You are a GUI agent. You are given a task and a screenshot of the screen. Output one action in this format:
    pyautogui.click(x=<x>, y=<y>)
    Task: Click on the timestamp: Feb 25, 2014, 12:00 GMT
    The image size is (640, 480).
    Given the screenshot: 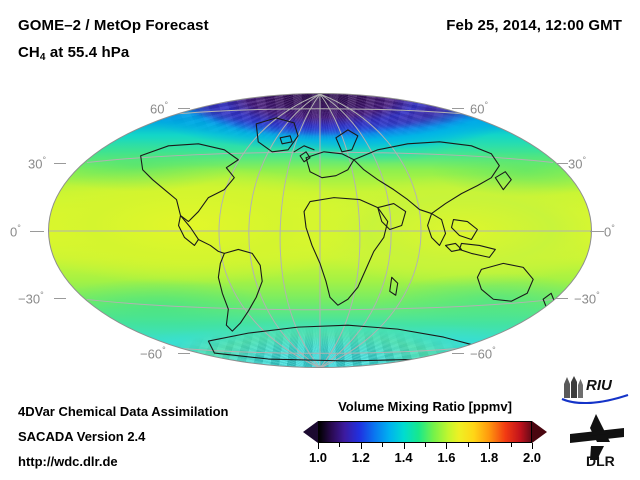 What is the action you would take?
    pyautogui.click(x=534, y=25)
    